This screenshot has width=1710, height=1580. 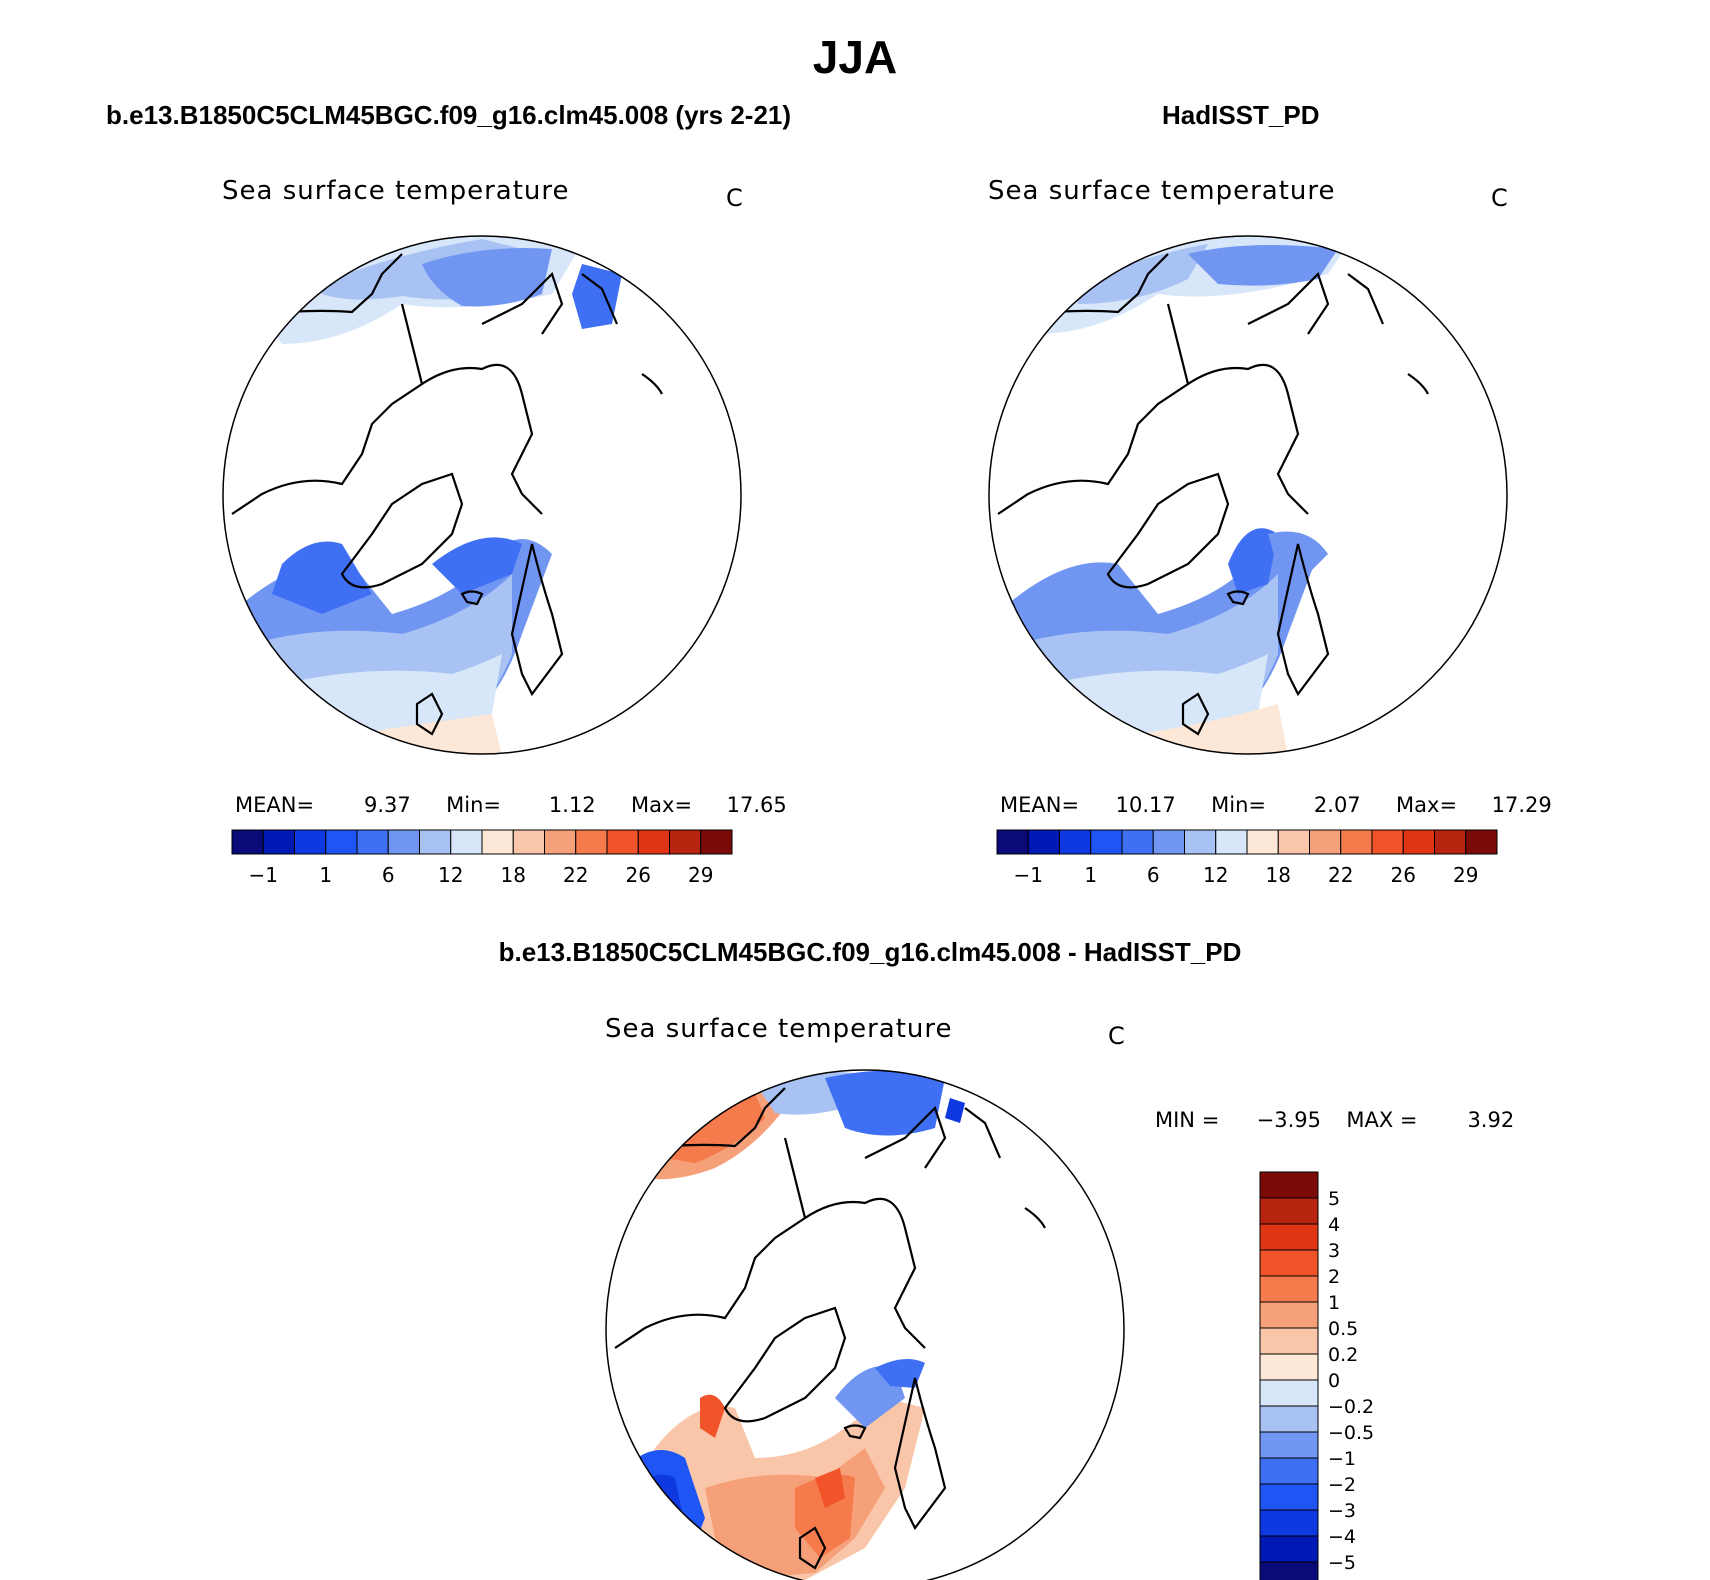 I want to click on colorbar-tick-label: 2, so click(x=1334, y=1277).